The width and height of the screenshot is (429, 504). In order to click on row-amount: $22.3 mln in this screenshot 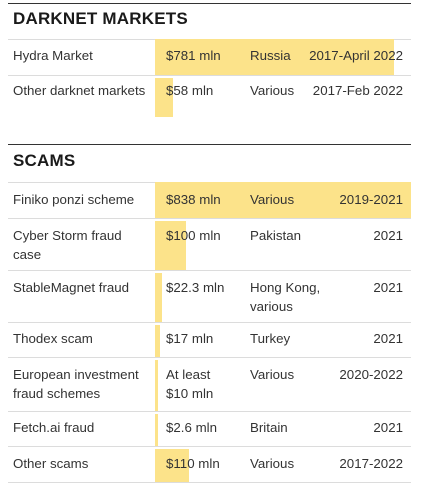, I will do `click(195, 287)`.